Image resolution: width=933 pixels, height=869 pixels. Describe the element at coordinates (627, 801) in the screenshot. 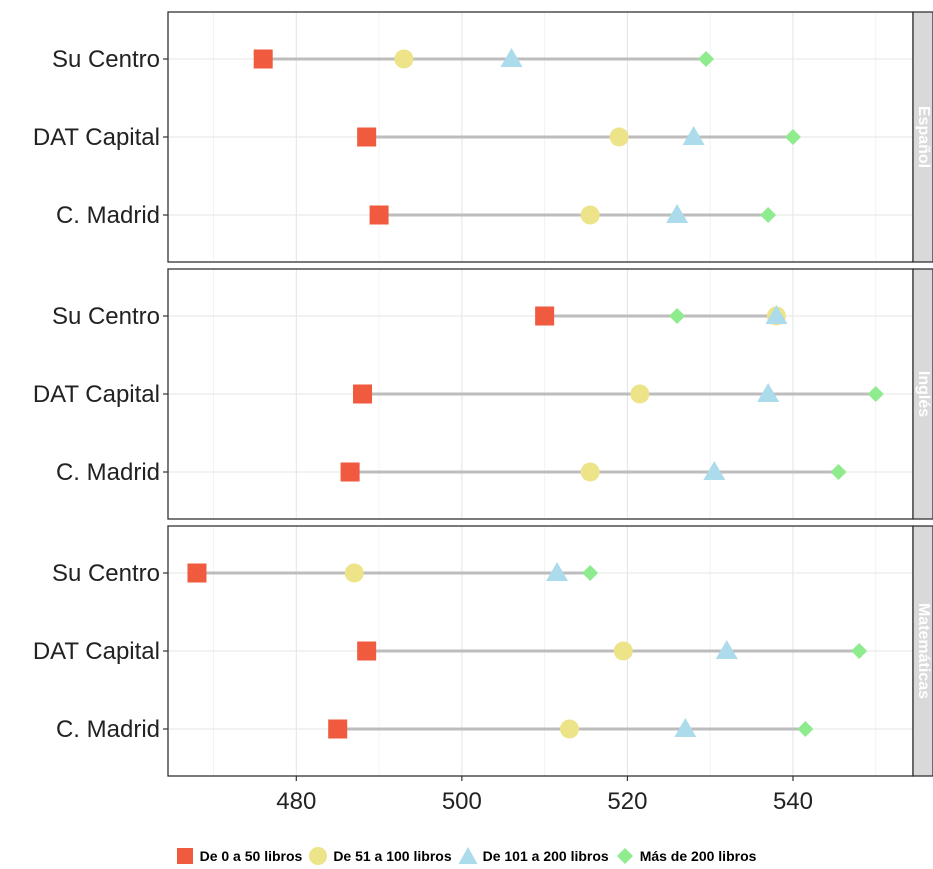

I see `x-tick-label: 520` at that location.